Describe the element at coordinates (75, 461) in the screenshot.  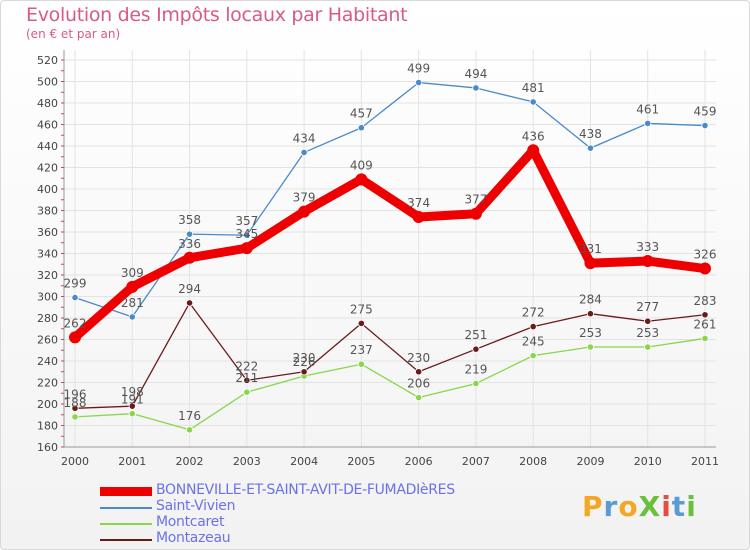
I see `x-tick-label: 2000` at that location.